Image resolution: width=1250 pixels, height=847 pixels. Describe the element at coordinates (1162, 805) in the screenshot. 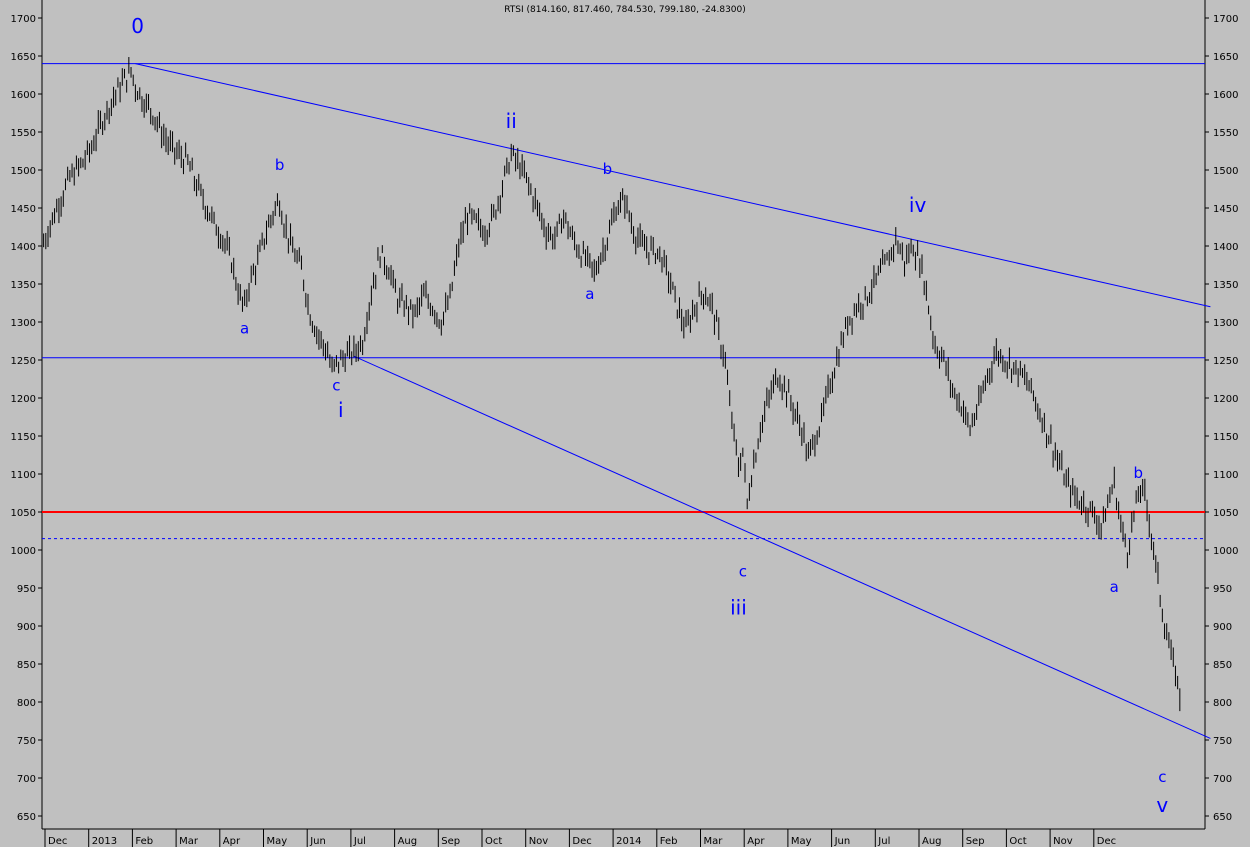

I see `wave-label: v` at that location.